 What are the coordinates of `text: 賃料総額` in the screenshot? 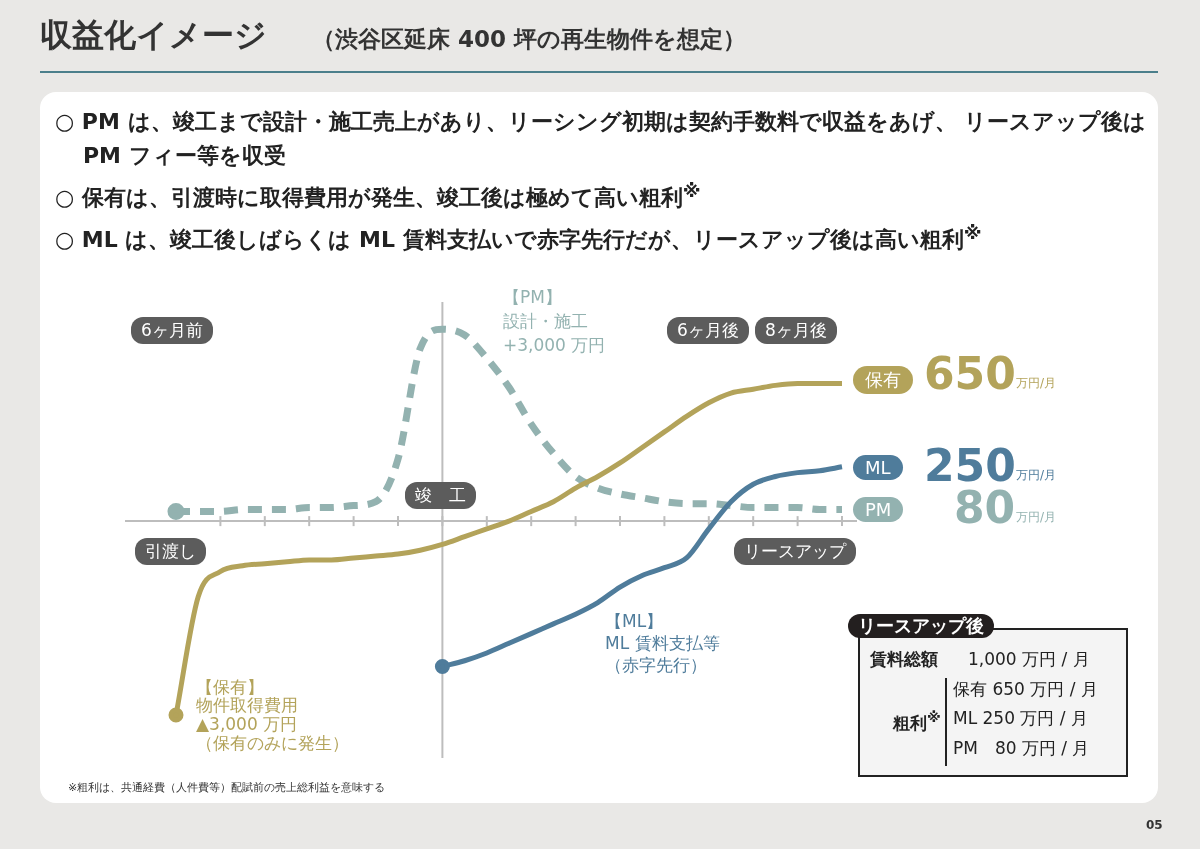 It's located at (904, 659).